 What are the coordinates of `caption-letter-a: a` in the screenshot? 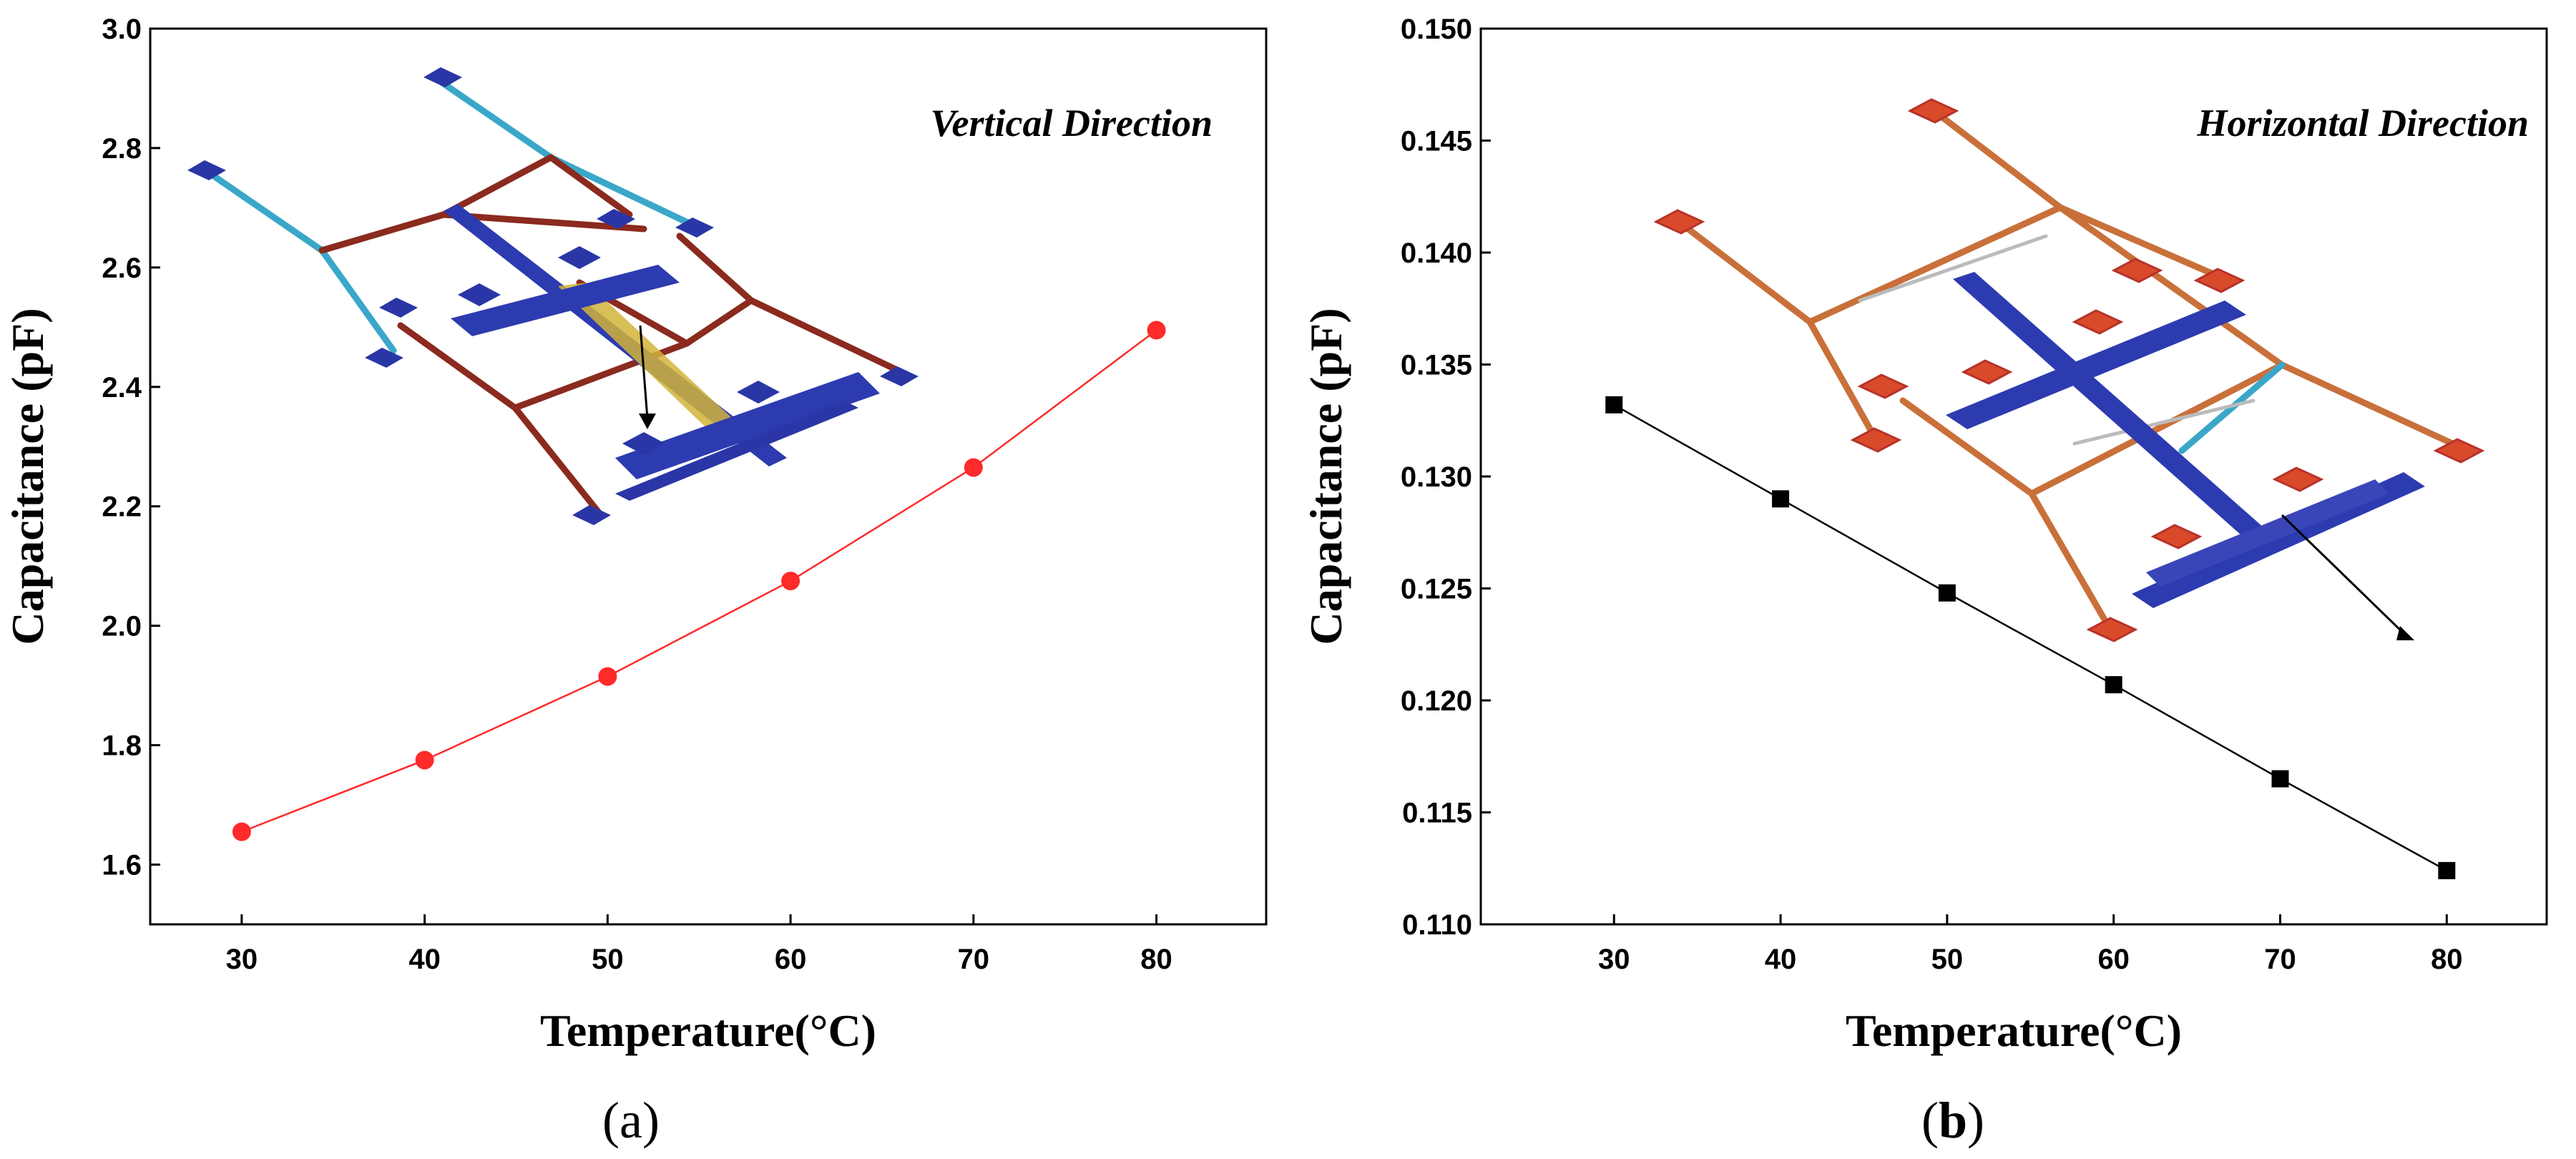 It's located at (630, 1120).